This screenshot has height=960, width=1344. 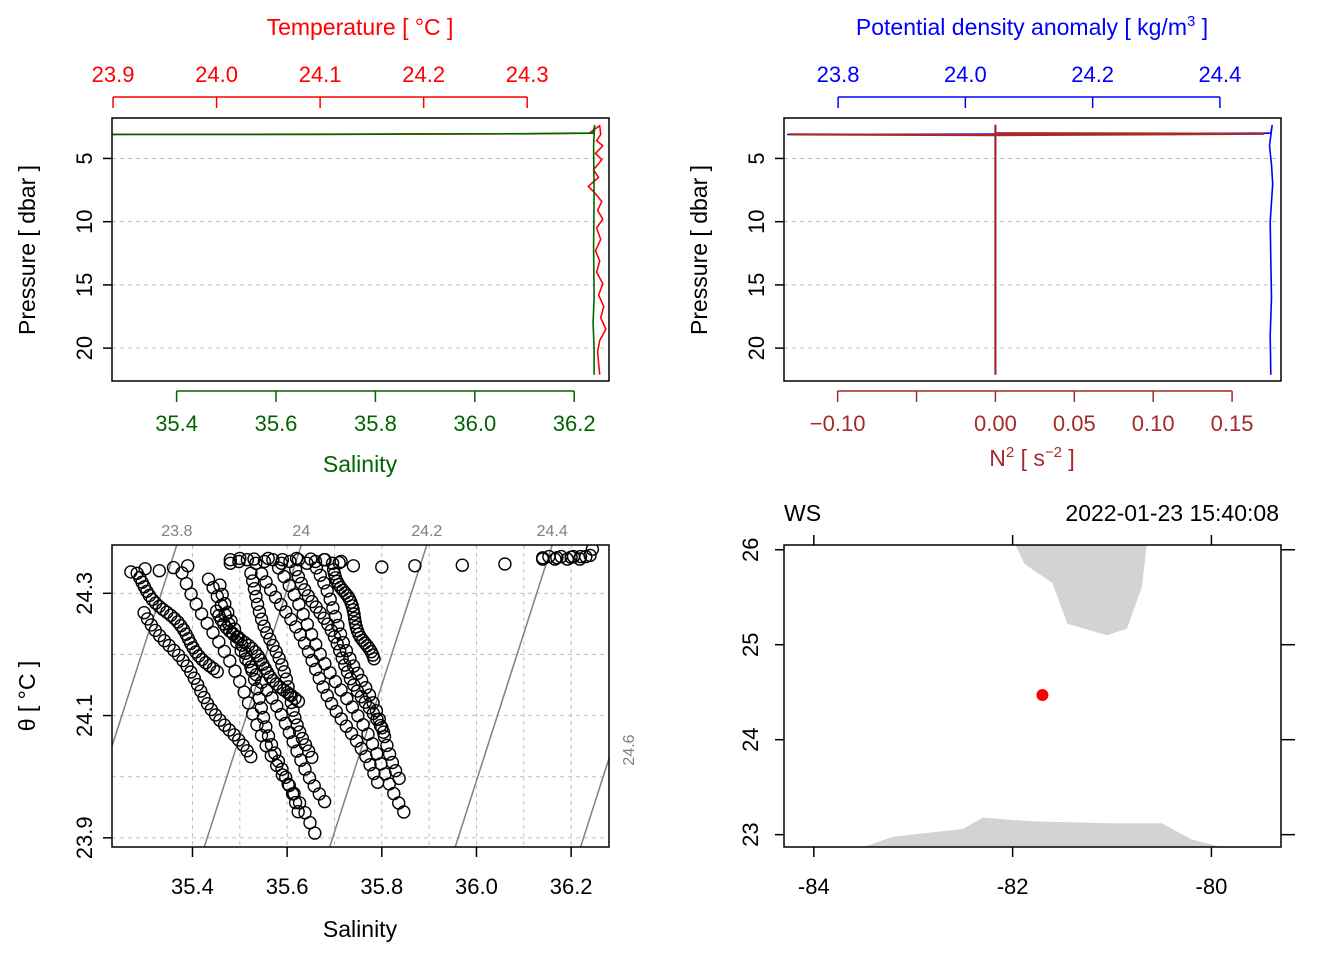 I want to click on n2-axis: −0.10 0.00 0.05 0.10 0.15, so click(x=1032, y=413).